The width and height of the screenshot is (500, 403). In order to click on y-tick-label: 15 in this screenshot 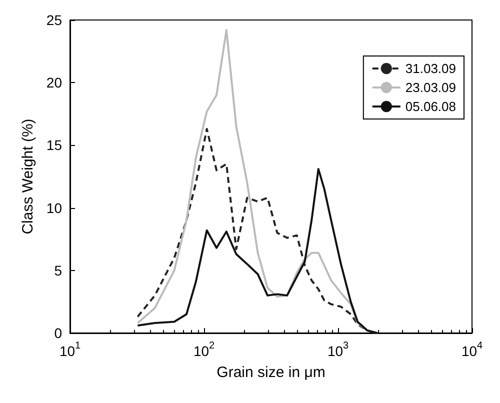, I will do `click(54, 145)`.